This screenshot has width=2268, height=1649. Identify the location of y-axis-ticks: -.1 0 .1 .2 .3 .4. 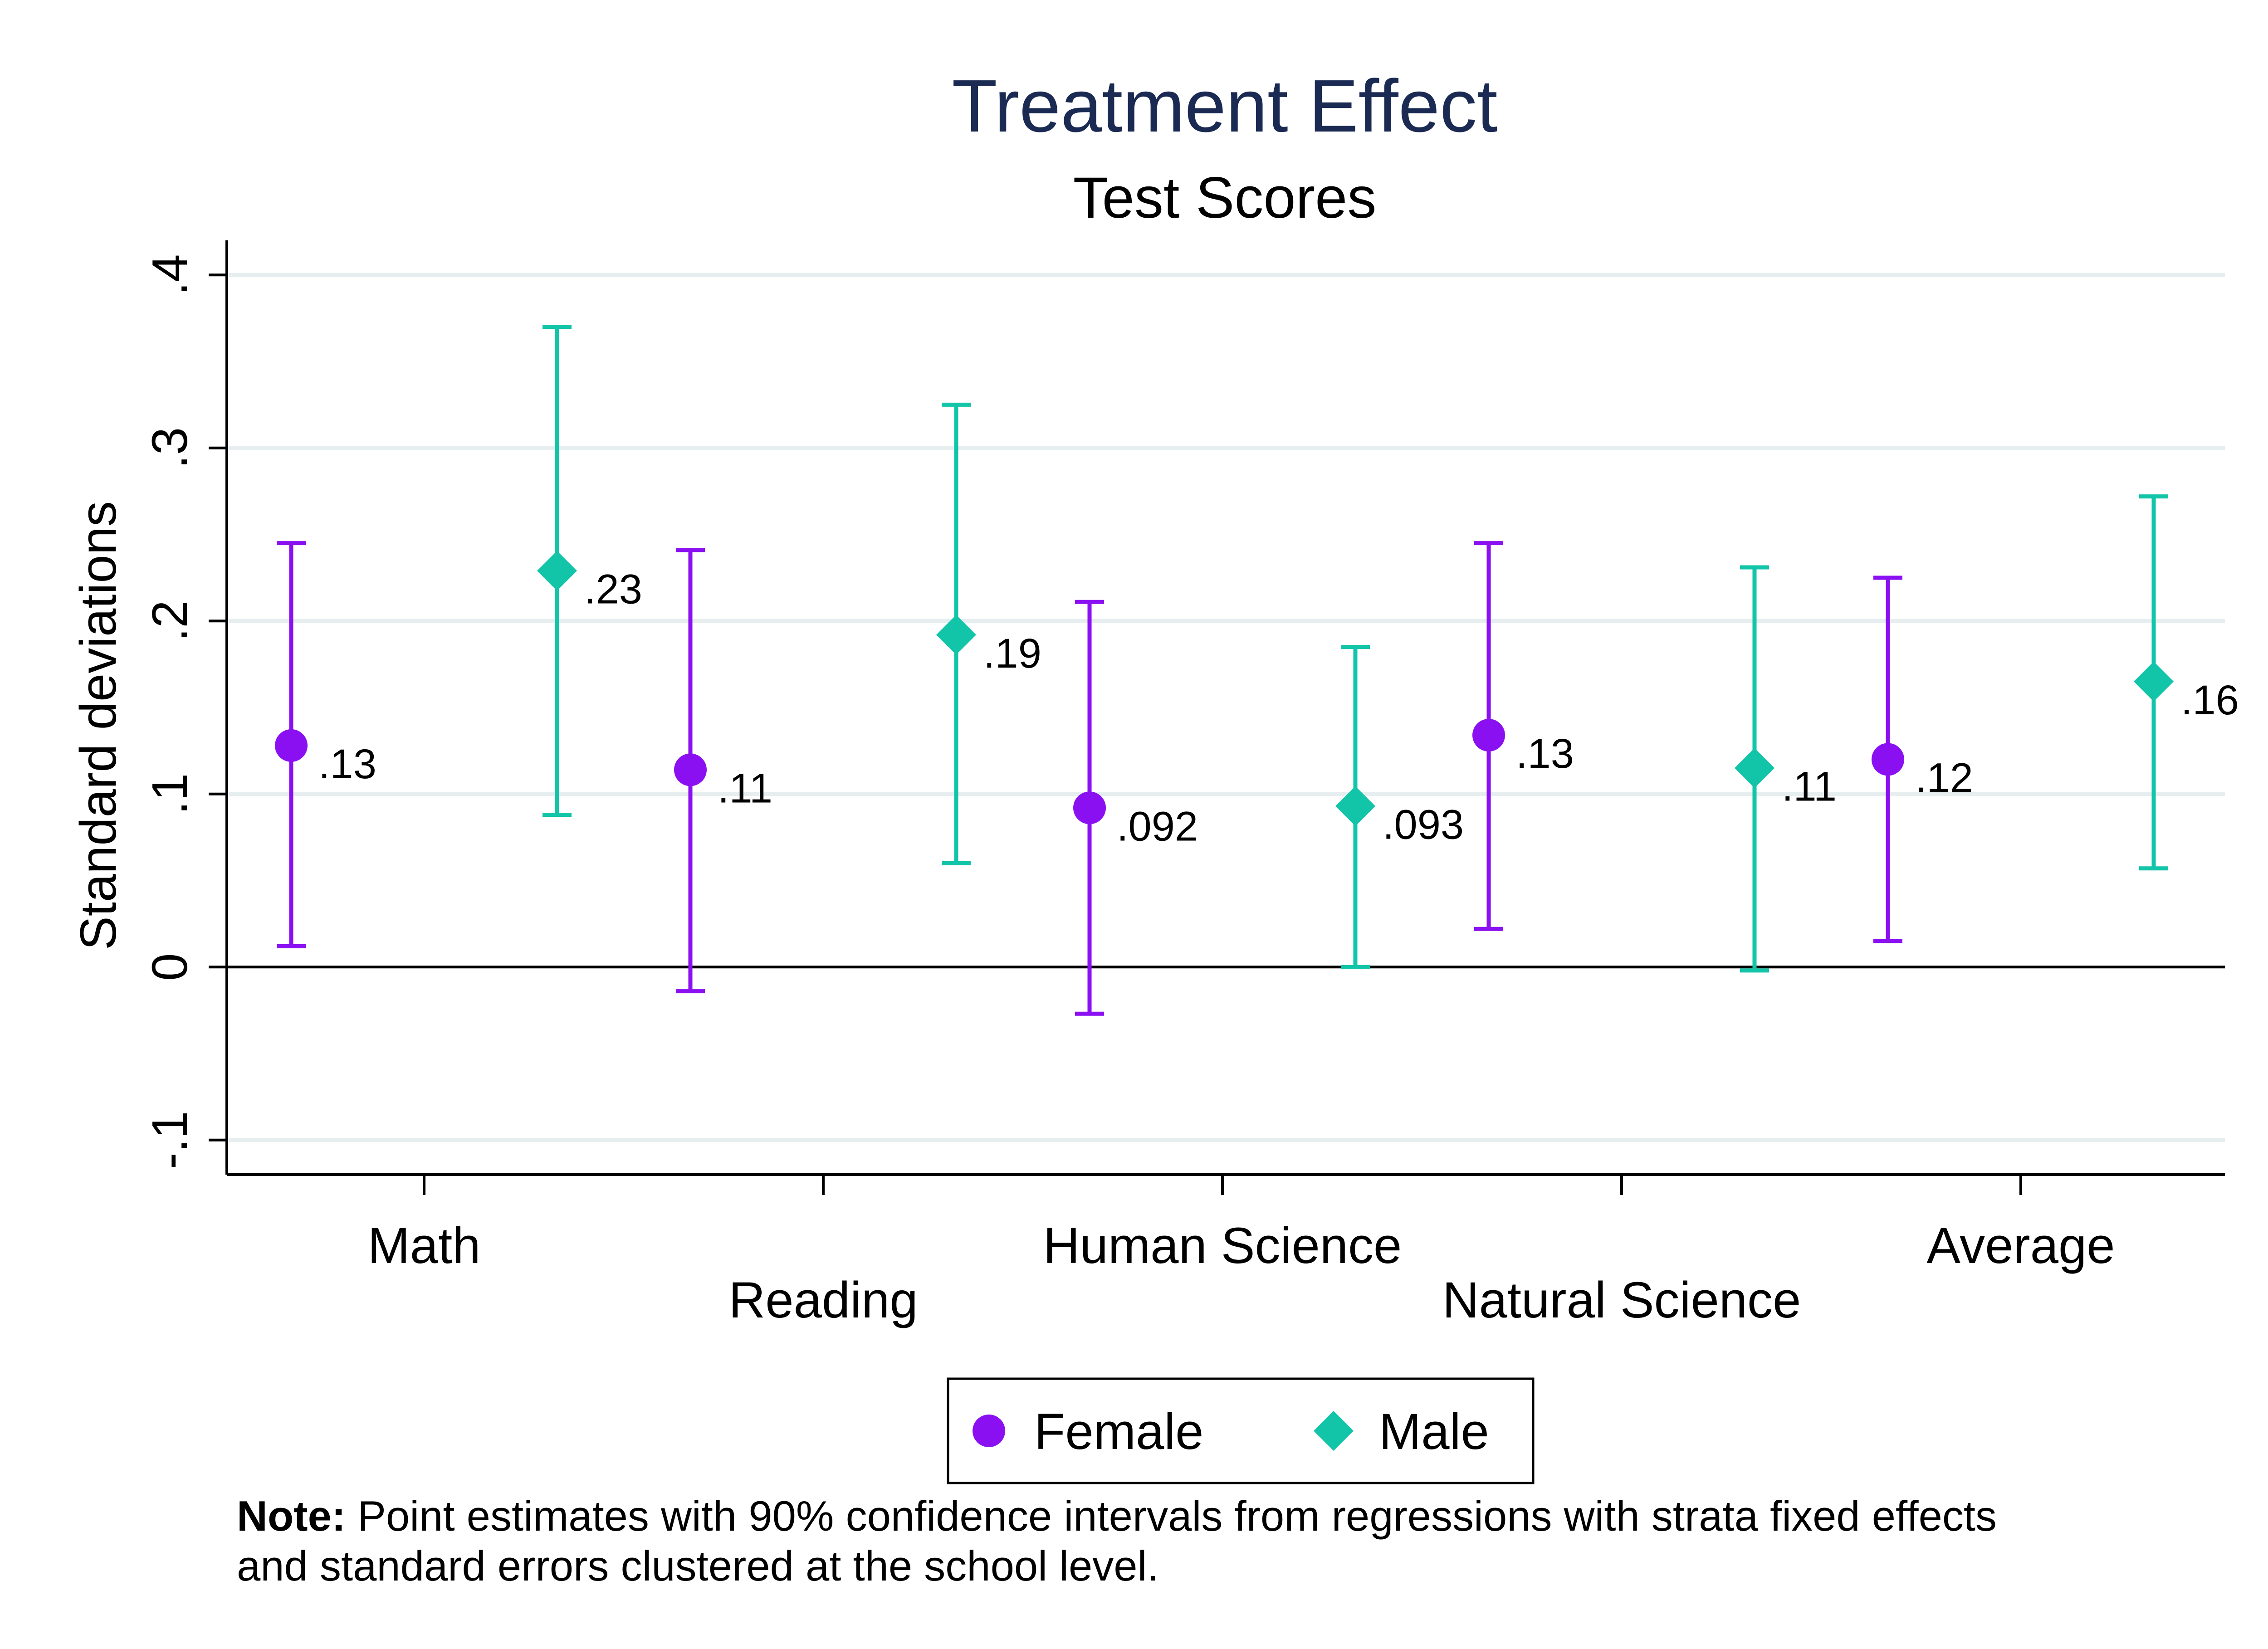
(185, 711).